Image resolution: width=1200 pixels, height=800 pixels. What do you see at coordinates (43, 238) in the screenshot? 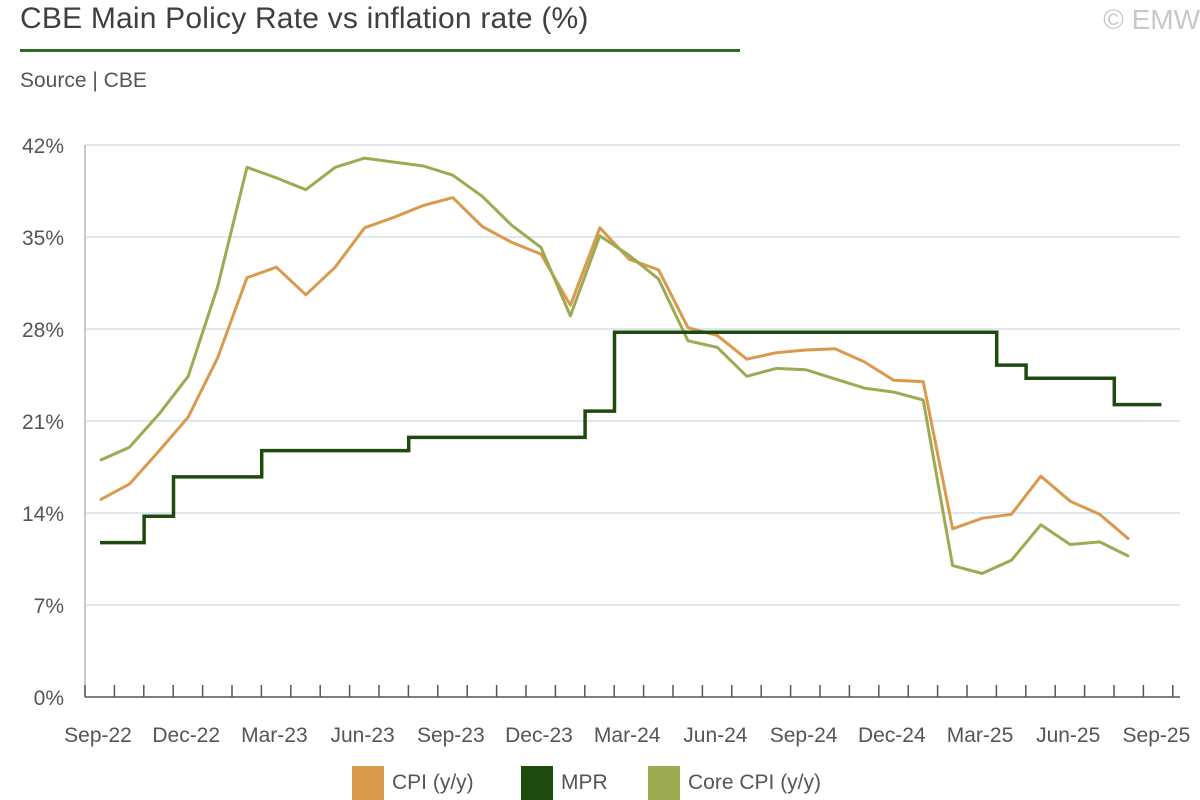
I see `y-tick-label-35: 35%` at bounding box center [43, 238].